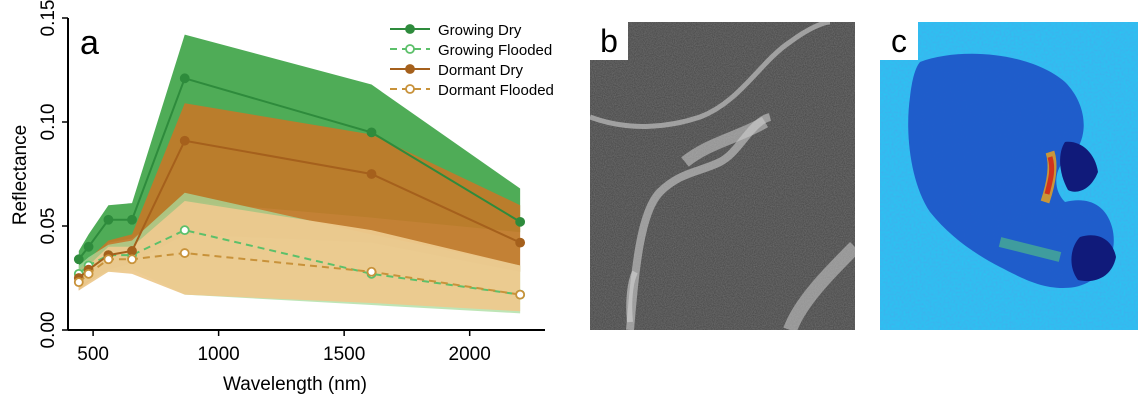  What do you see at coordinates (89, 43) in the screenshot?
I see `panel-letter-a: a` at bounding box center [89, 43].